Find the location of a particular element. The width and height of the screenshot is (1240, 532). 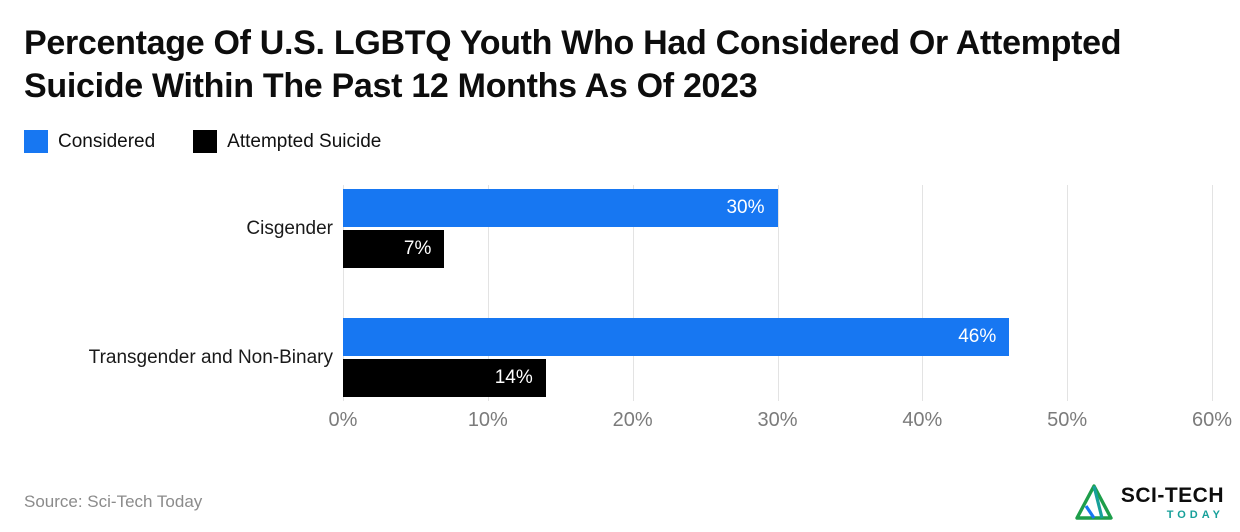

category-labels: Cisgender Transgender and Non-Binary is located at coordinates (183, 293).